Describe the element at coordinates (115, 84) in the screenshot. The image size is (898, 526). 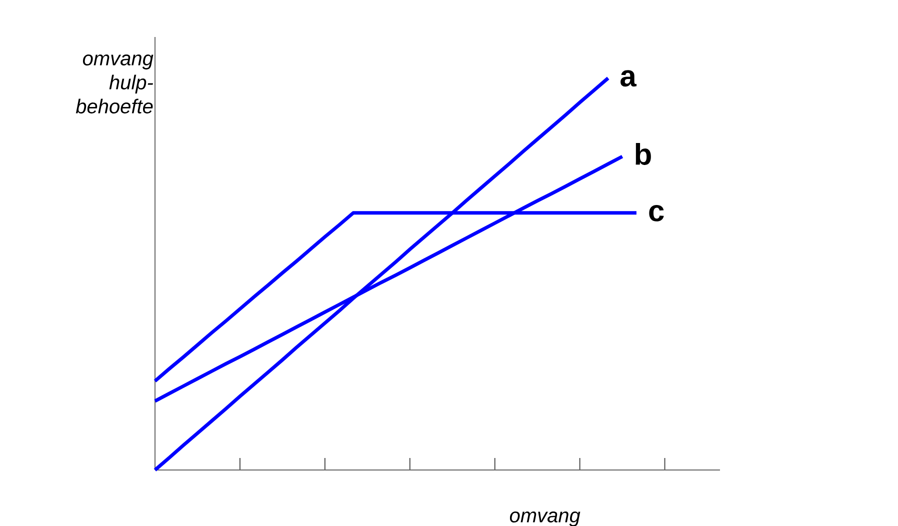
I see `y-axis-title: omvang hulp-behoefte` at that location.